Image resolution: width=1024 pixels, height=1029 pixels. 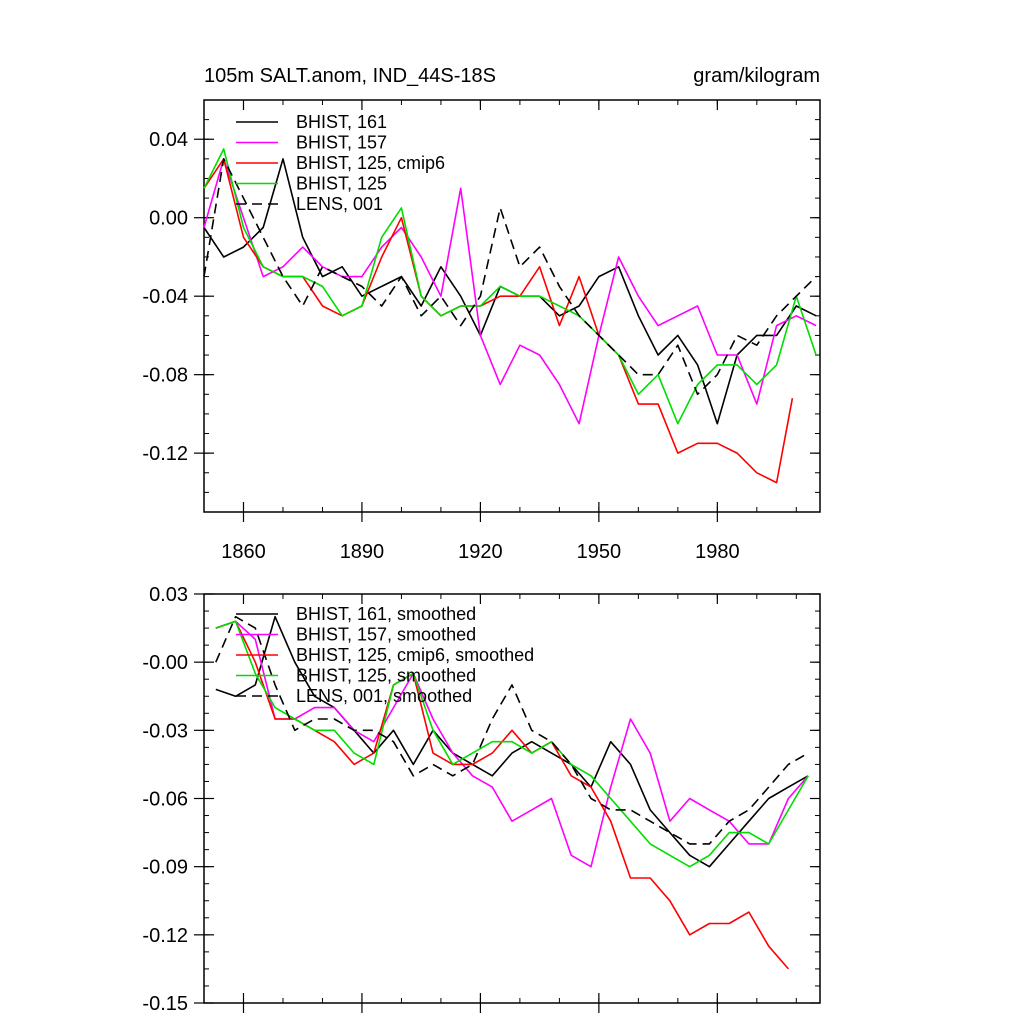 I want to click on y-tick-label: -0.09, so click(x=165, y=868).